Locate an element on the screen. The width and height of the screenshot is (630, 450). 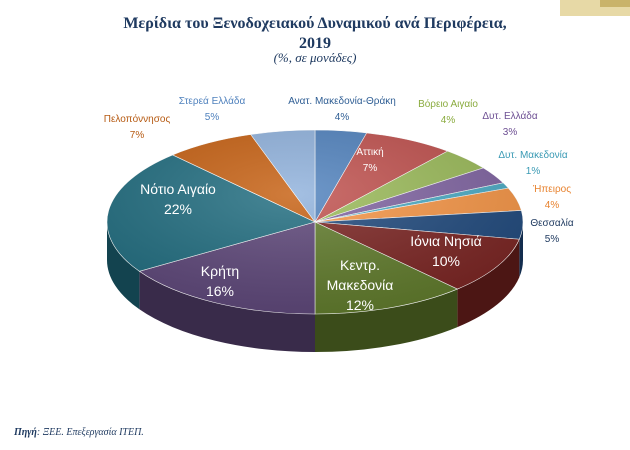
slice-category-label: Πελοπόννησος is located at coordinates (137, 119).